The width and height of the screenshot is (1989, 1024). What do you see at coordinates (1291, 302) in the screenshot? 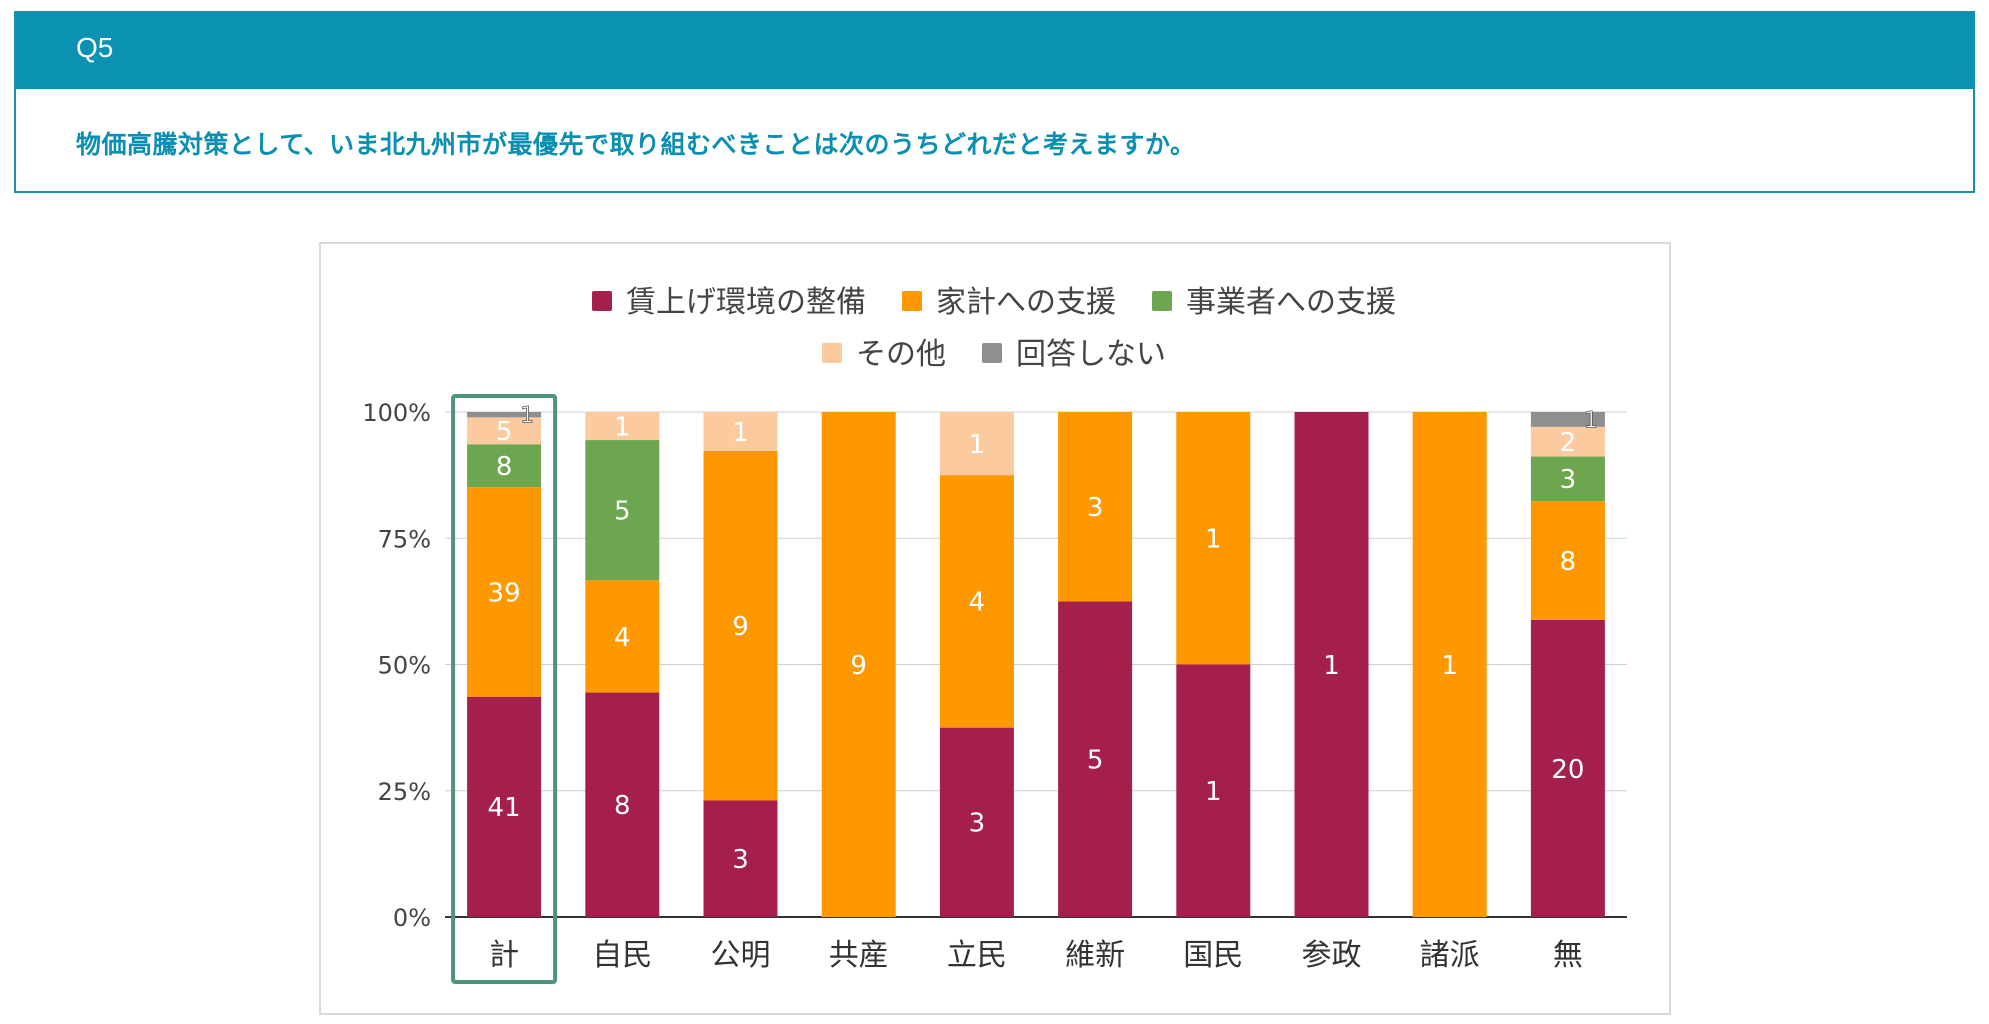
I see `legend-label: 事業者への支援` at bounding box center [1291, 302].